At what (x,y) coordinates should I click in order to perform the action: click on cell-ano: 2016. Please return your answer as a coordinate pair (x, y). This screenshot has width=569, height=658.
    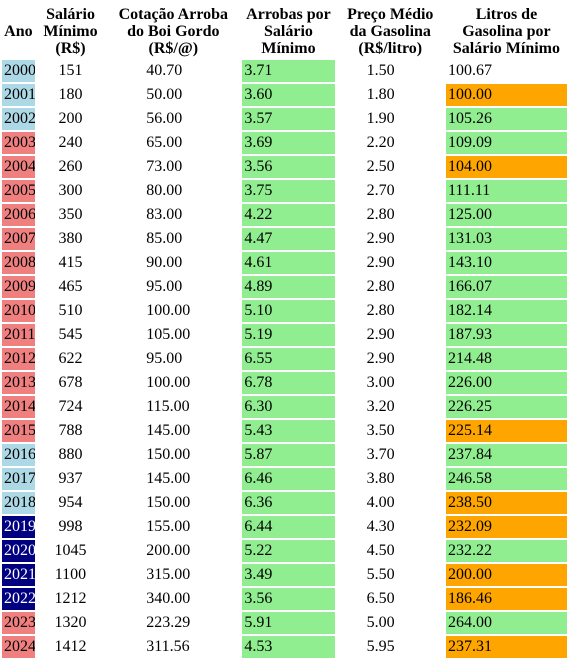
    Looking at the image, I should click on (18, 455).